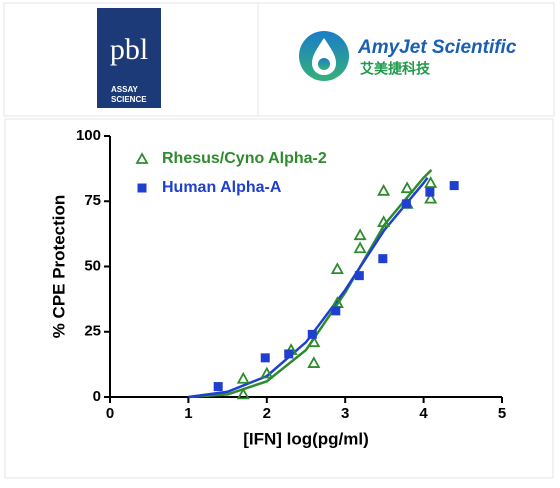 The width and height of the screenshot is (560, 488). I want to click on y-axis-label: % CPE Protection, so click(58, 267).